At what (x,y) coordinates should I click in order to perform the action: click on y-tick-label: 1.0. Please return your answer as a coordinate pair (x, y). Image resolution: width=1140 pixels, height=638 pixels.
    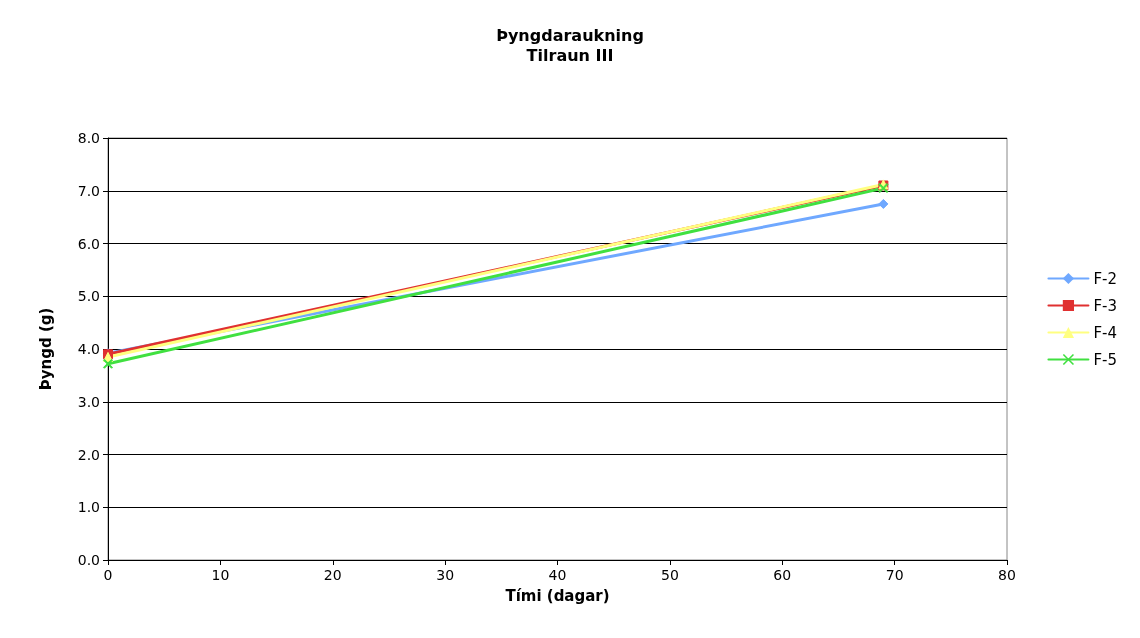
    Looking at the image, I should click on (88, 507).